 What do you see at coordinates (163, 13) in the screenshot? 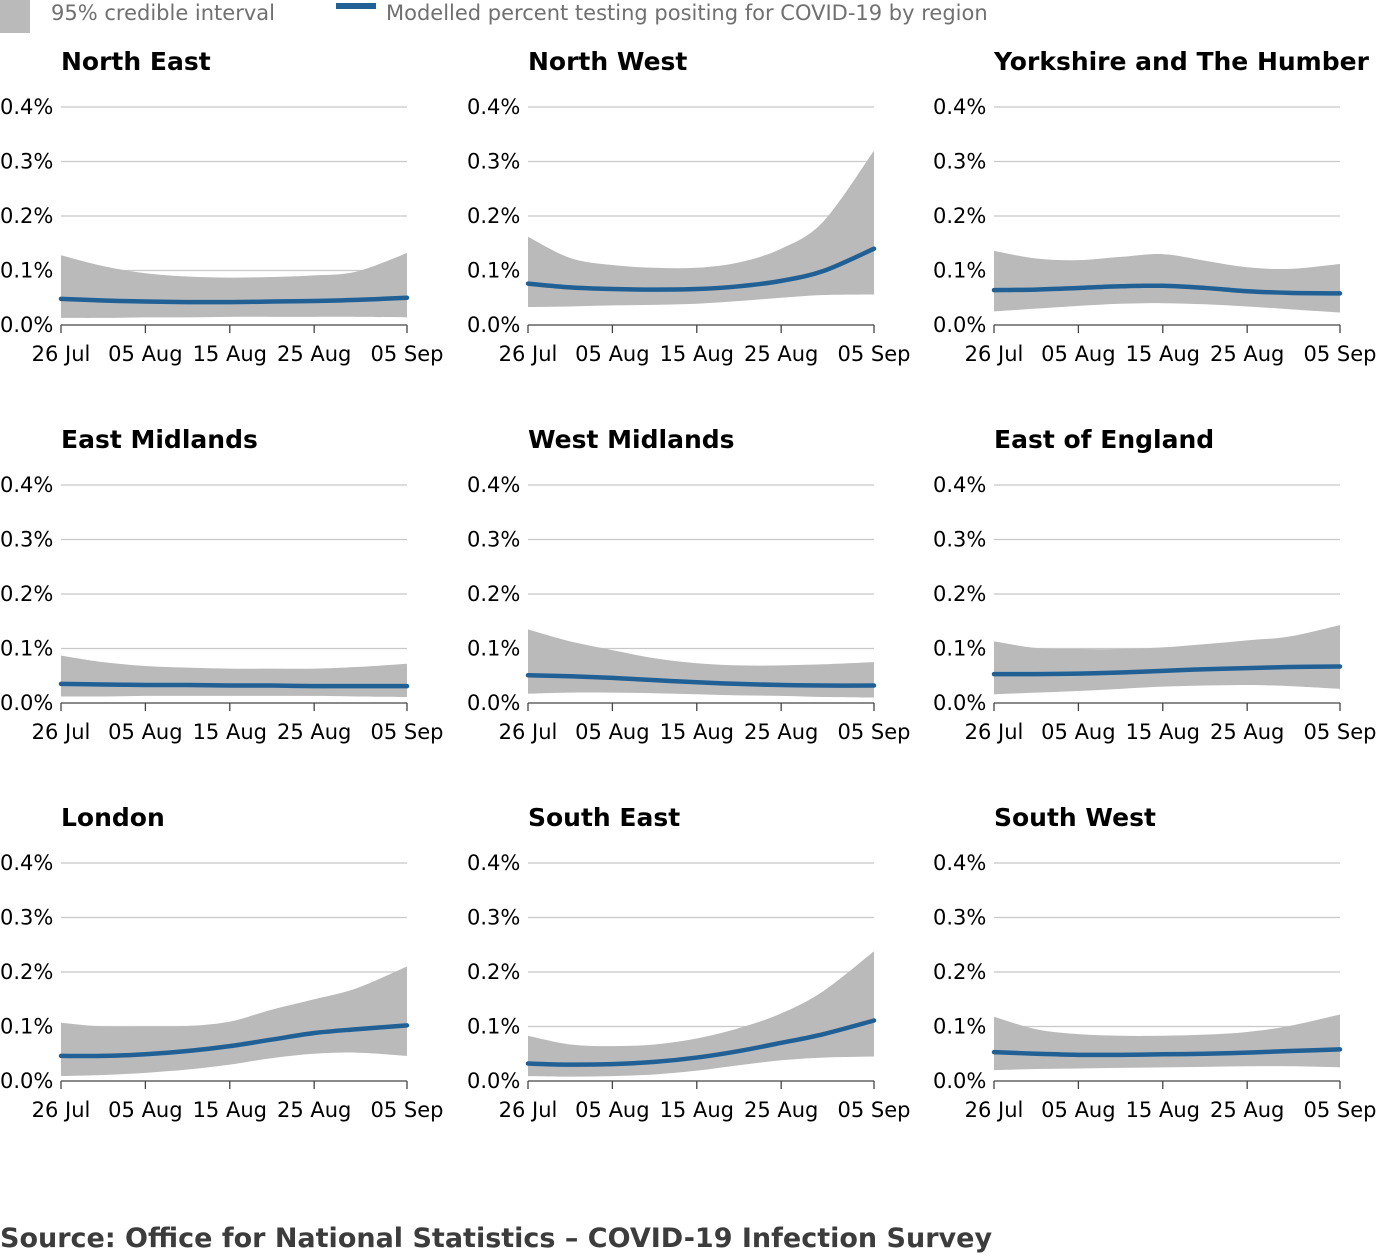
I see `legend-band-label: 95% credible interval` at bounding box center [163, 13].